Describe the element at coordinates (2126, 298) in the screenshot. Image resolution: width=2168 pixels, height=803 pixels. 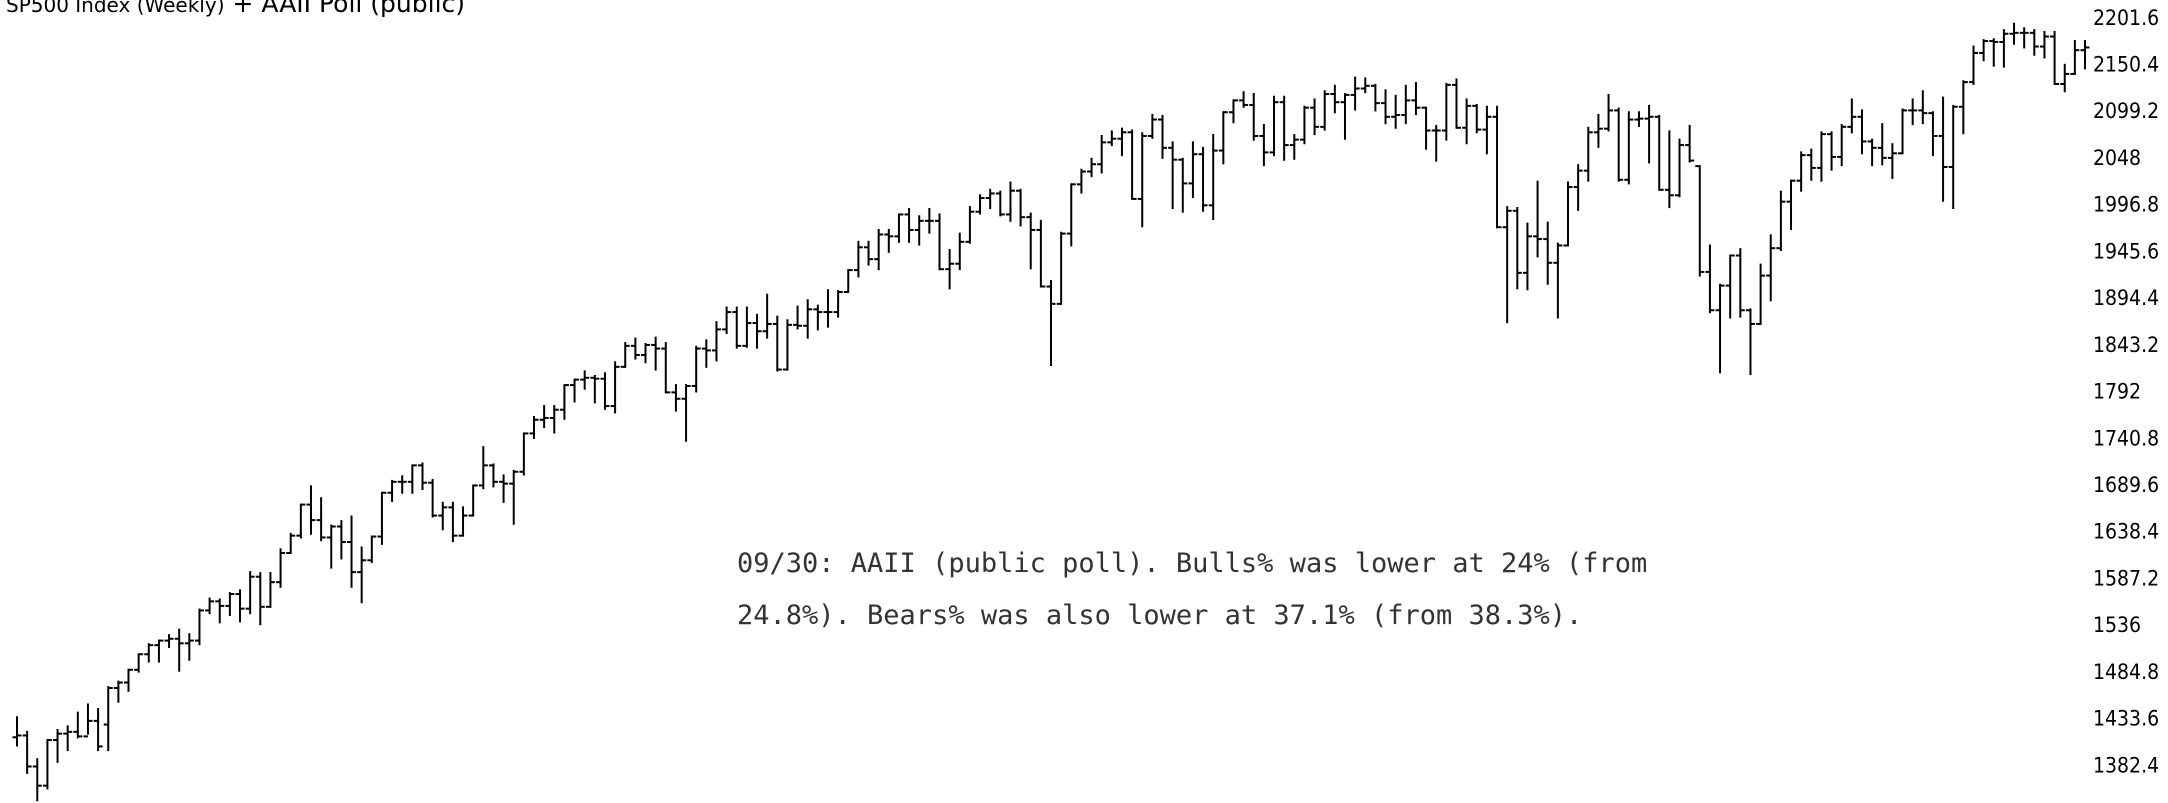
I see `y-tick-label: 1894.4` at that location.